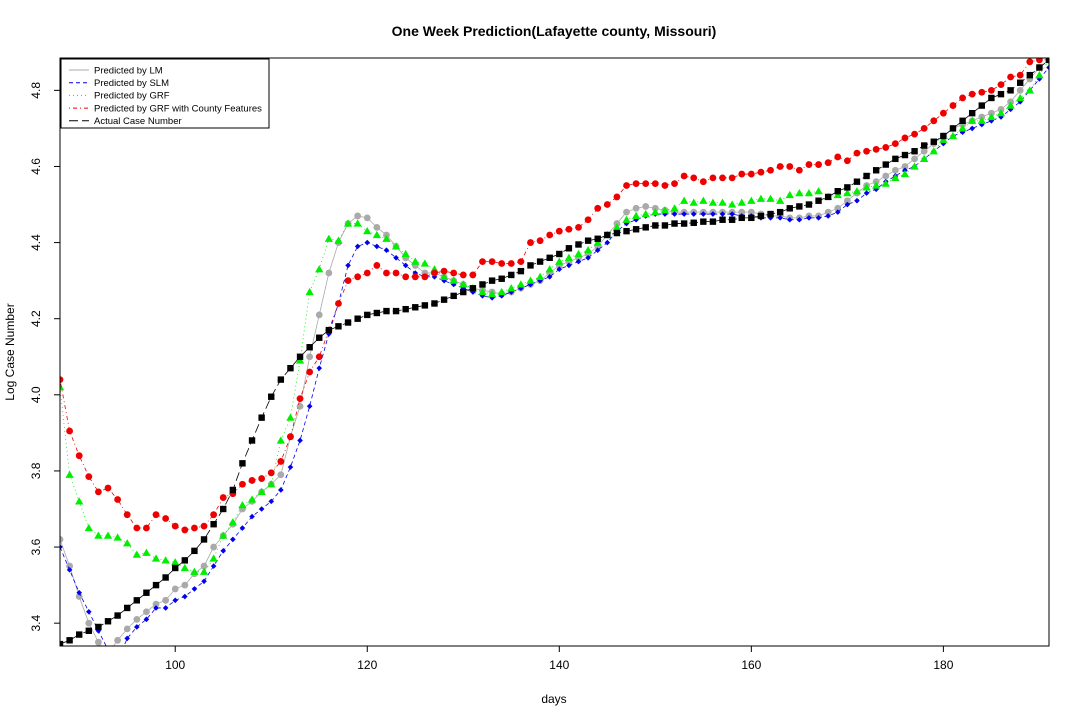  I want to click on legend-label: Actual Case Number, so click(138, 121).